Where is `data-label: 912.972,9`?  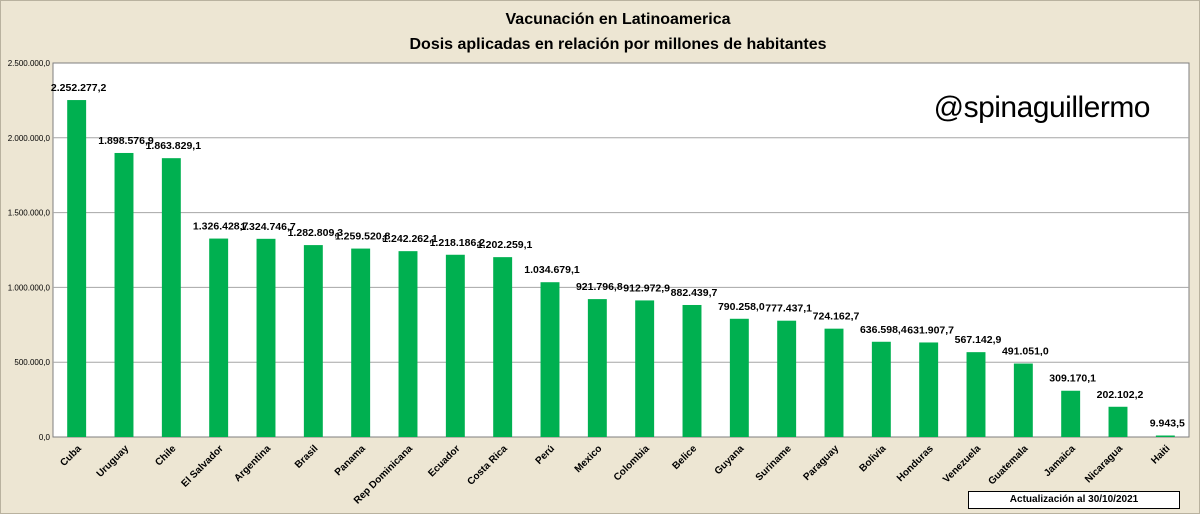
data-label: 912.972,9 is located at coordinates (646, 288).